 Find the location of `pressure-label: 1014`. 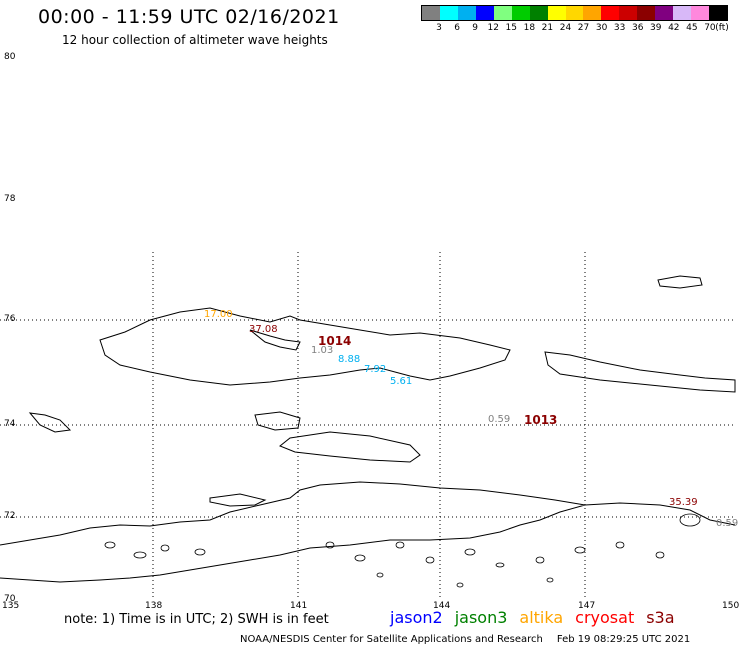

pressure-label: 1014 is located at coordinates (335, 341).